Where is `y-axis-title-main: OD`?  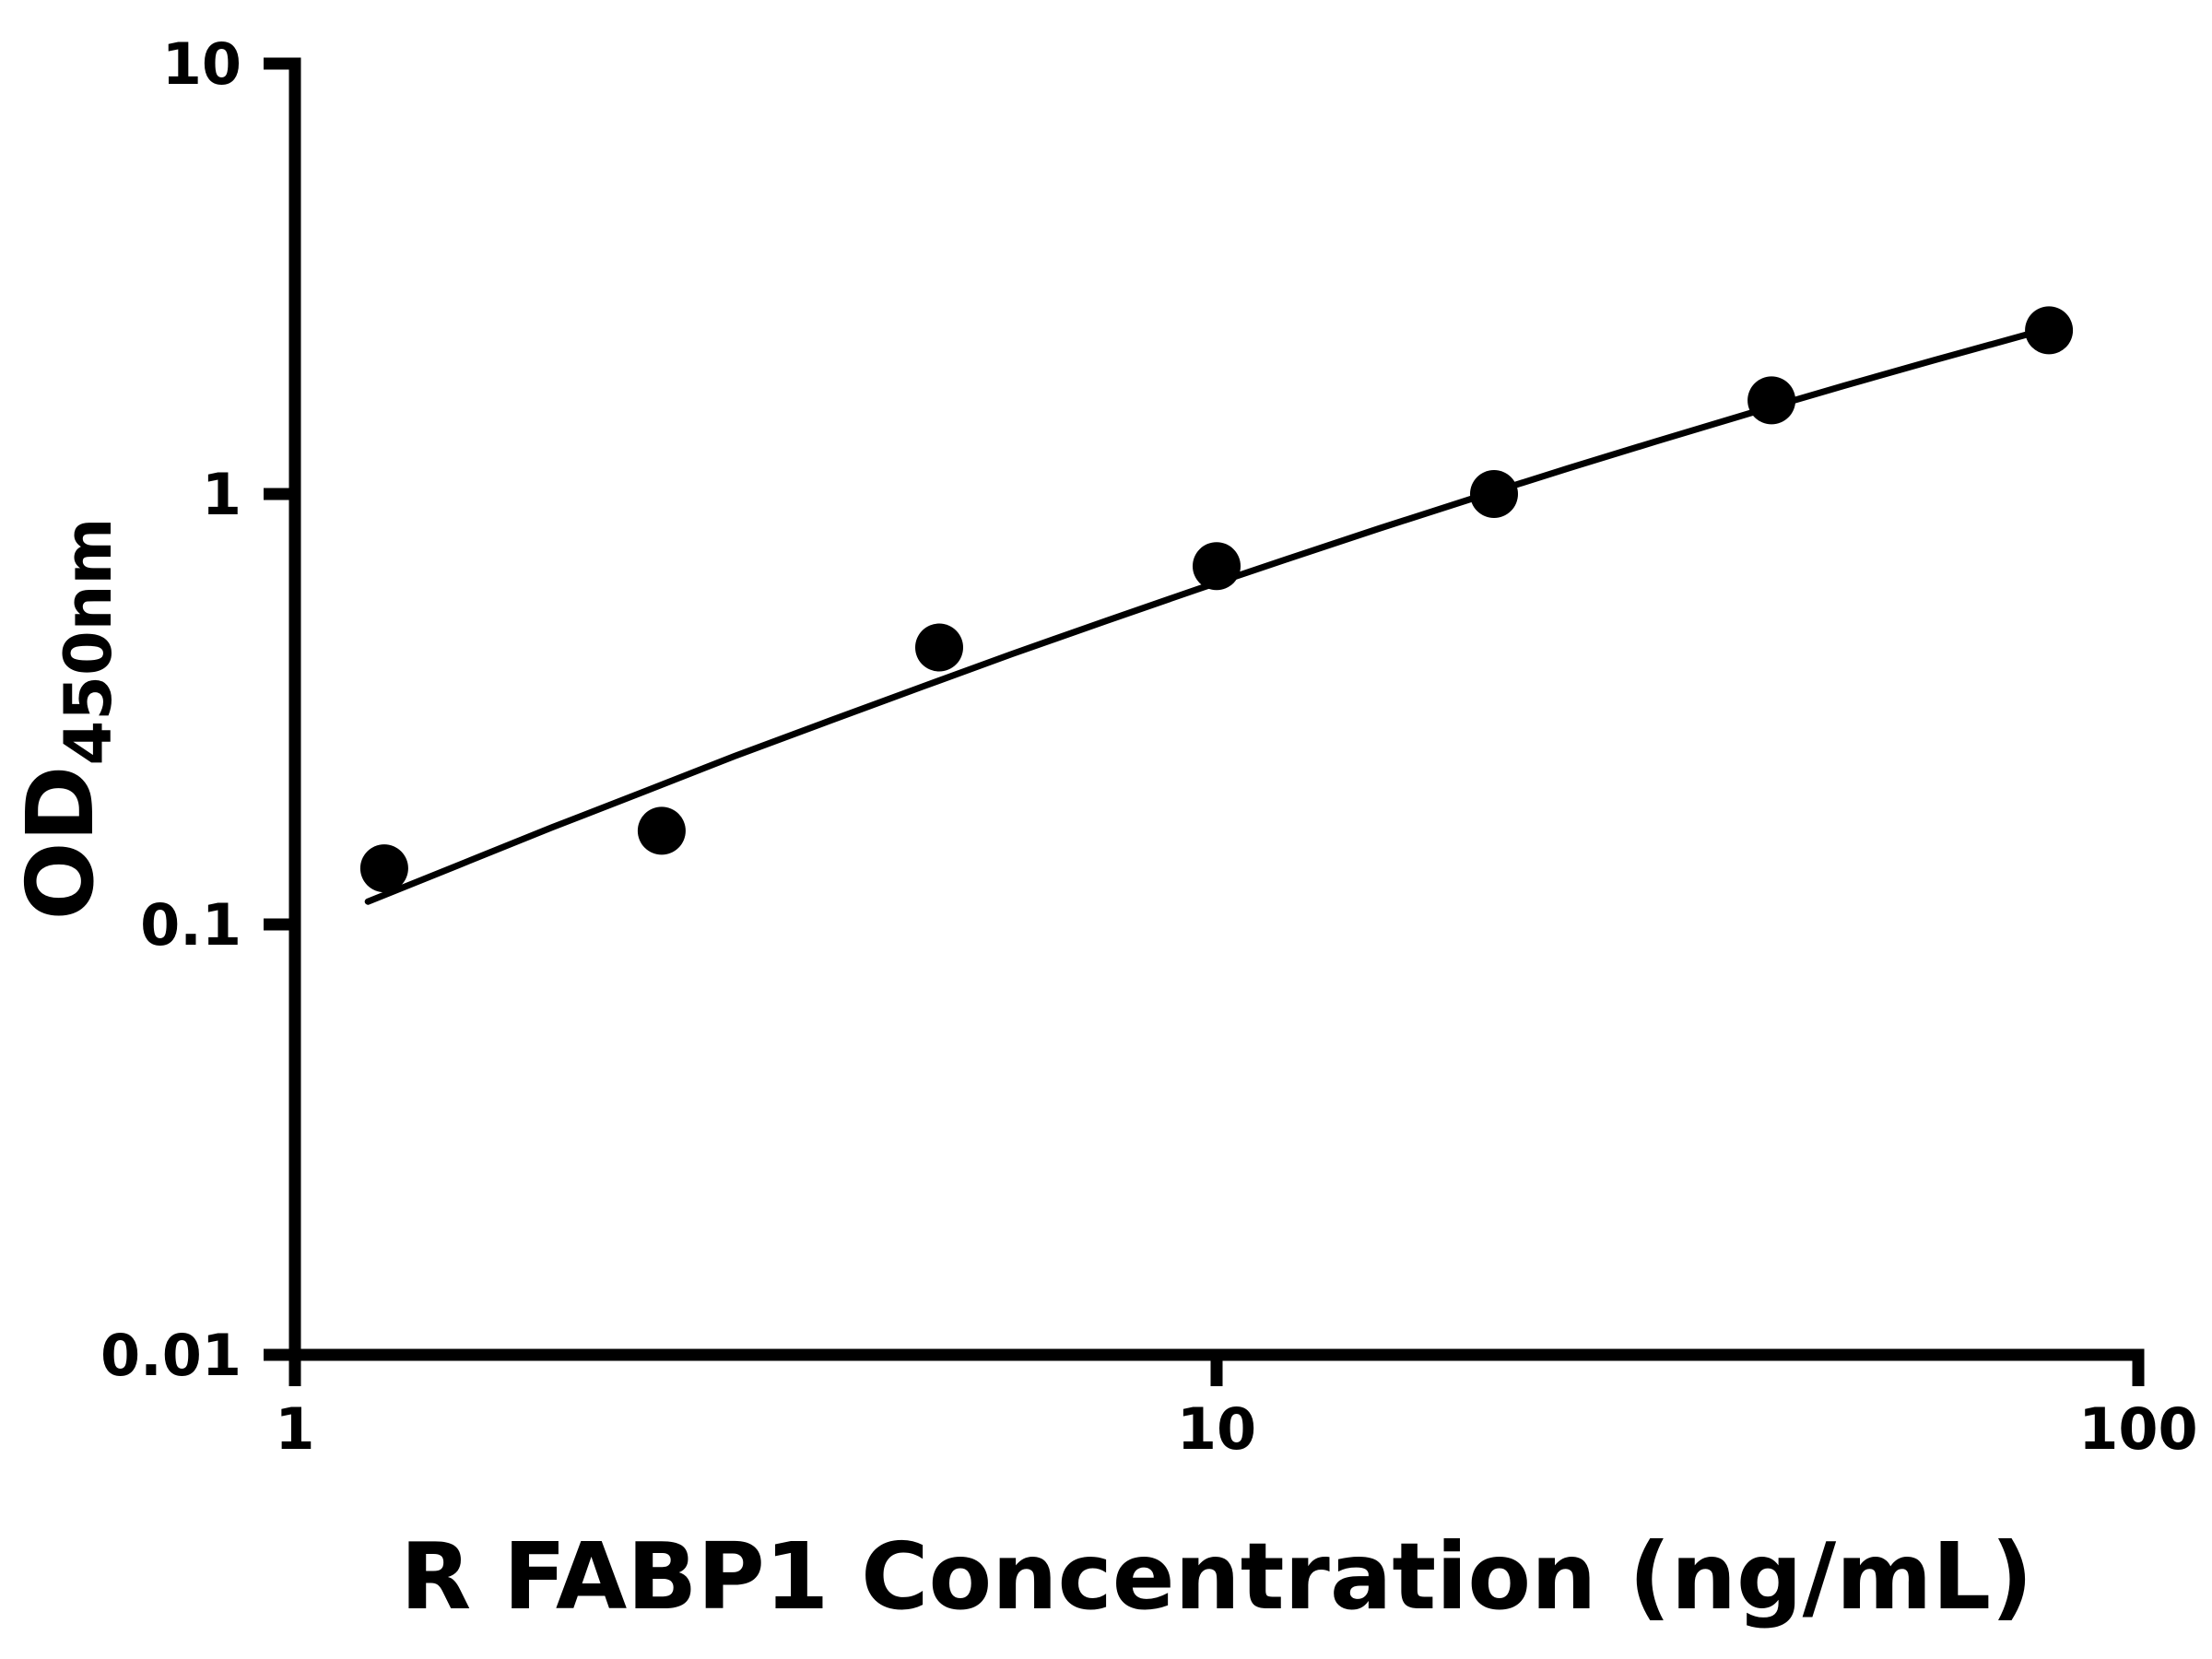
y-axis-title-main: OD is located at coordinates (60, 842).